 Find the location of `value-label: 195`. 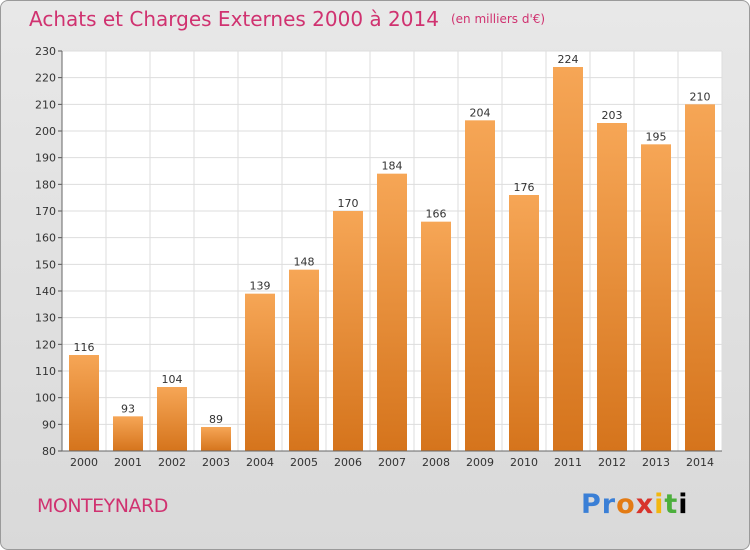

value-label: 195 is located at coordinates (656, 136).